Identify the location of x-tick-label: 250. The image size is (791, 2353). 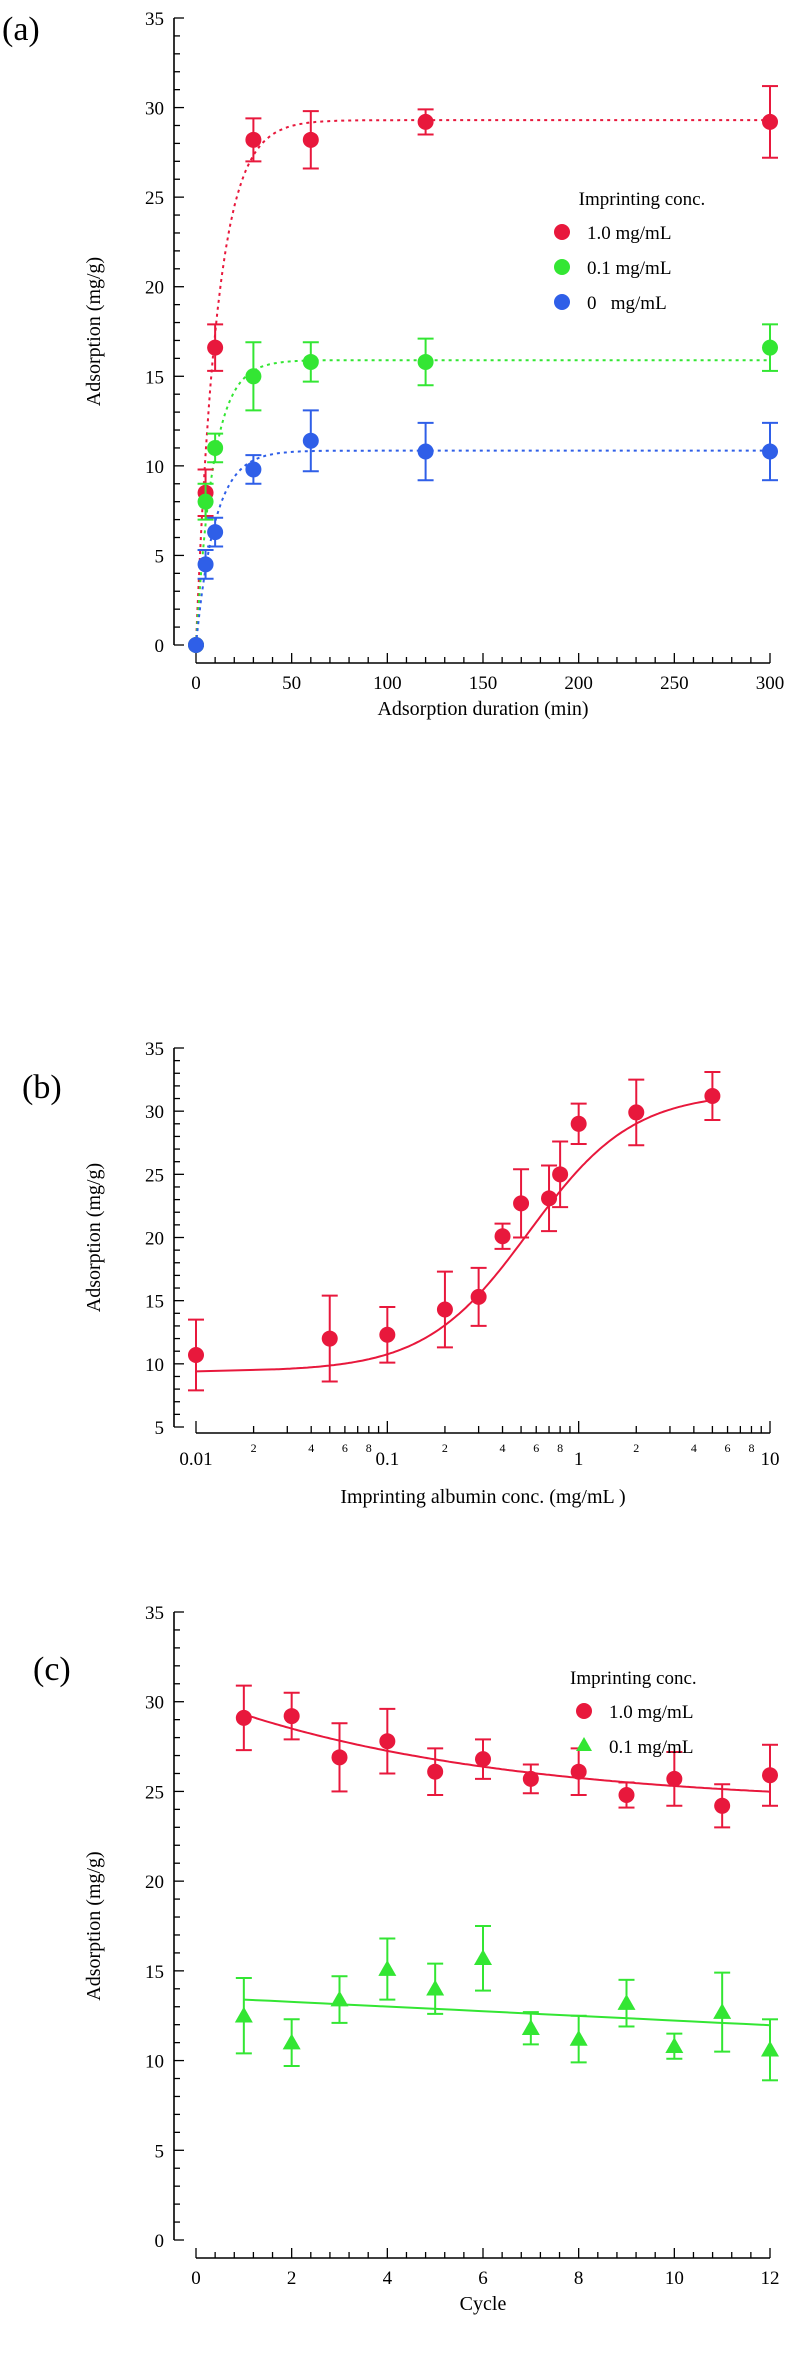
(674, 683).